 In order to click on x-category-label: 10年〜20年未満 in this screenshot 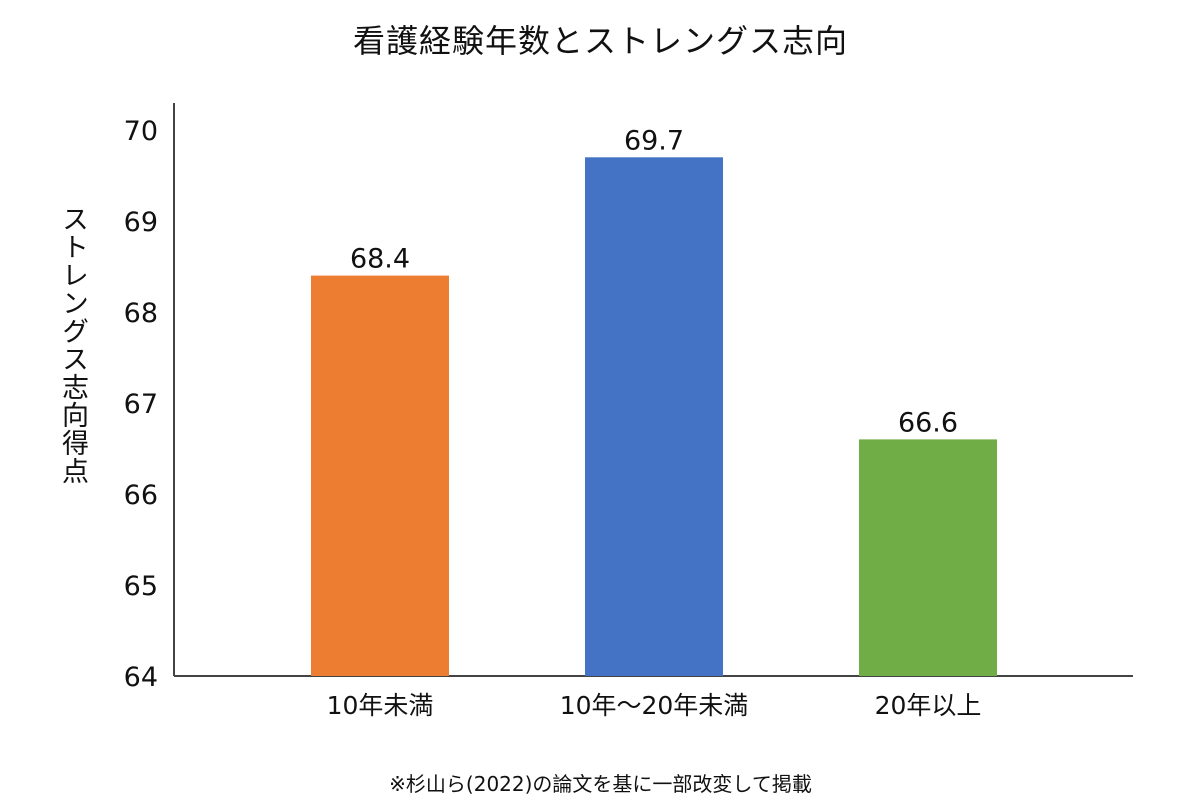, I will do `click(654, 705)`.